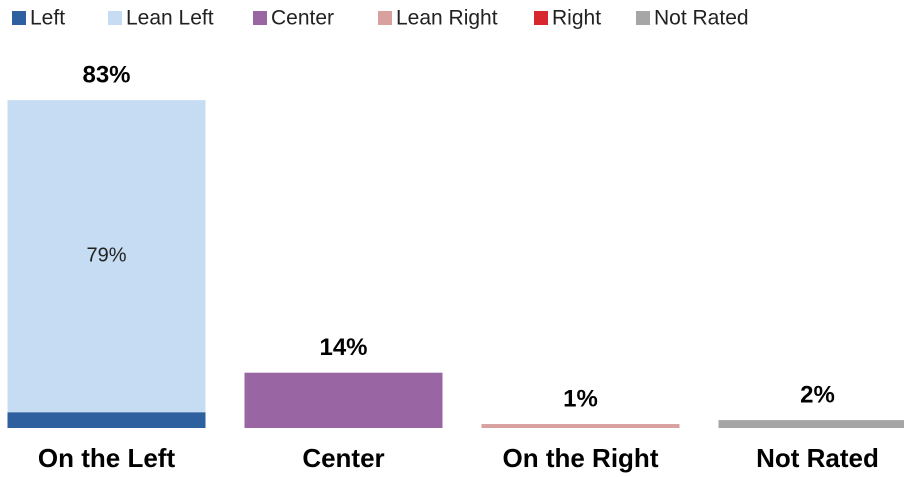 This screenshot has height=477, width=904. I want to click on legend-label: Not Rated, so click(701, 18).